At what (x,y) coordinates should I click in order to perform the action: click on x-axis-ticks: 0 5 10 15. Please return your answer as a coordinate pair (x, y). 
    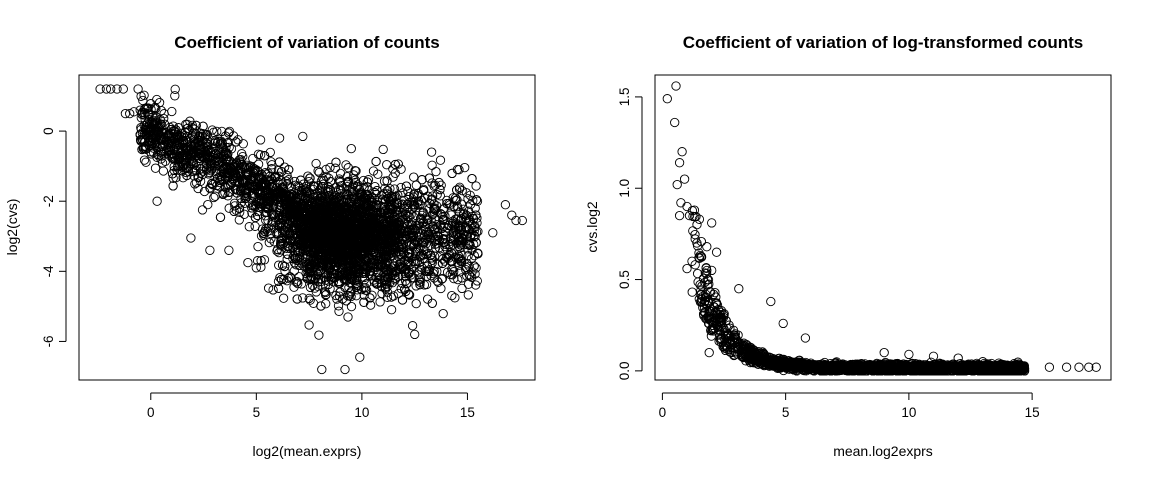
    Looking at the image, I should click on (311, 406).